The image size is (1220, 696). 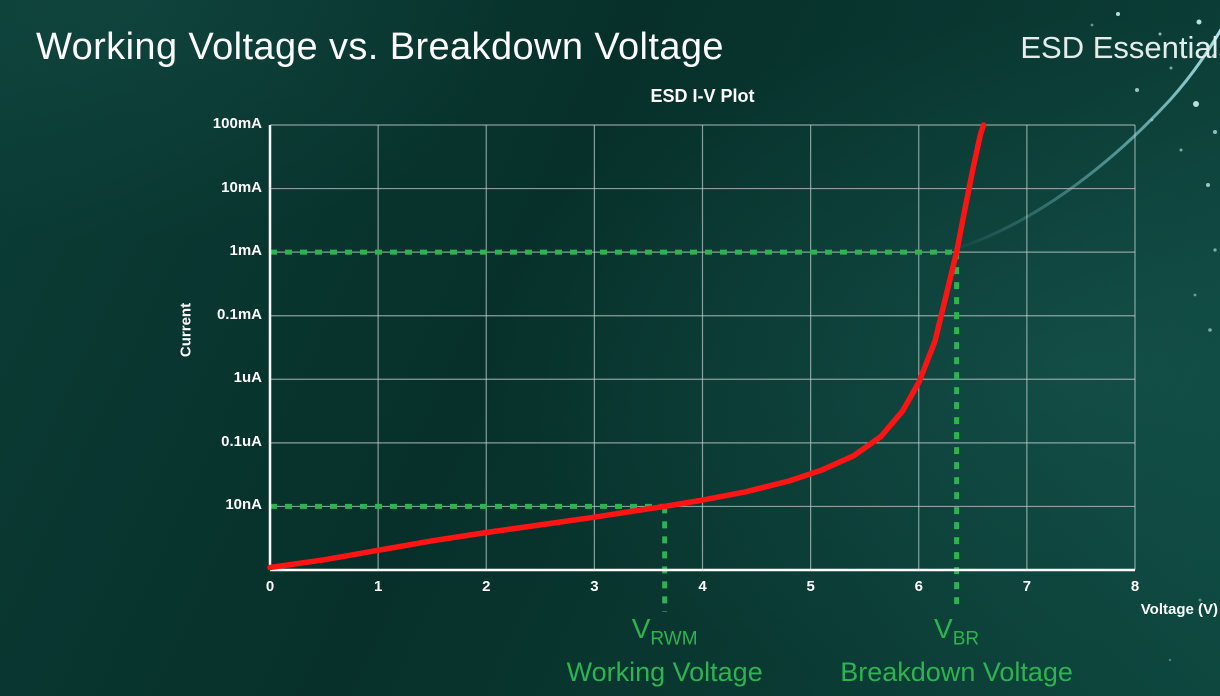 What do you see at coordinates (1120, 47) in the screenshot?
I see `brand-text: ESD Essentials` at bounding box center [1120, 47].